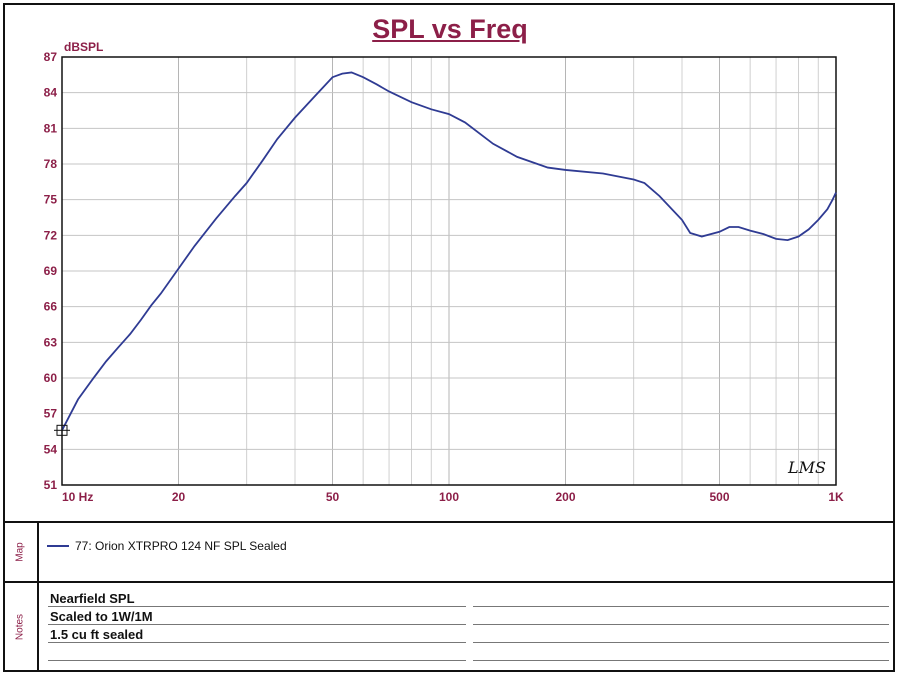  Describe the element at coordinates (450, 29) in the screenshot. I see `chart-title: SPL vs Freq` at that location.